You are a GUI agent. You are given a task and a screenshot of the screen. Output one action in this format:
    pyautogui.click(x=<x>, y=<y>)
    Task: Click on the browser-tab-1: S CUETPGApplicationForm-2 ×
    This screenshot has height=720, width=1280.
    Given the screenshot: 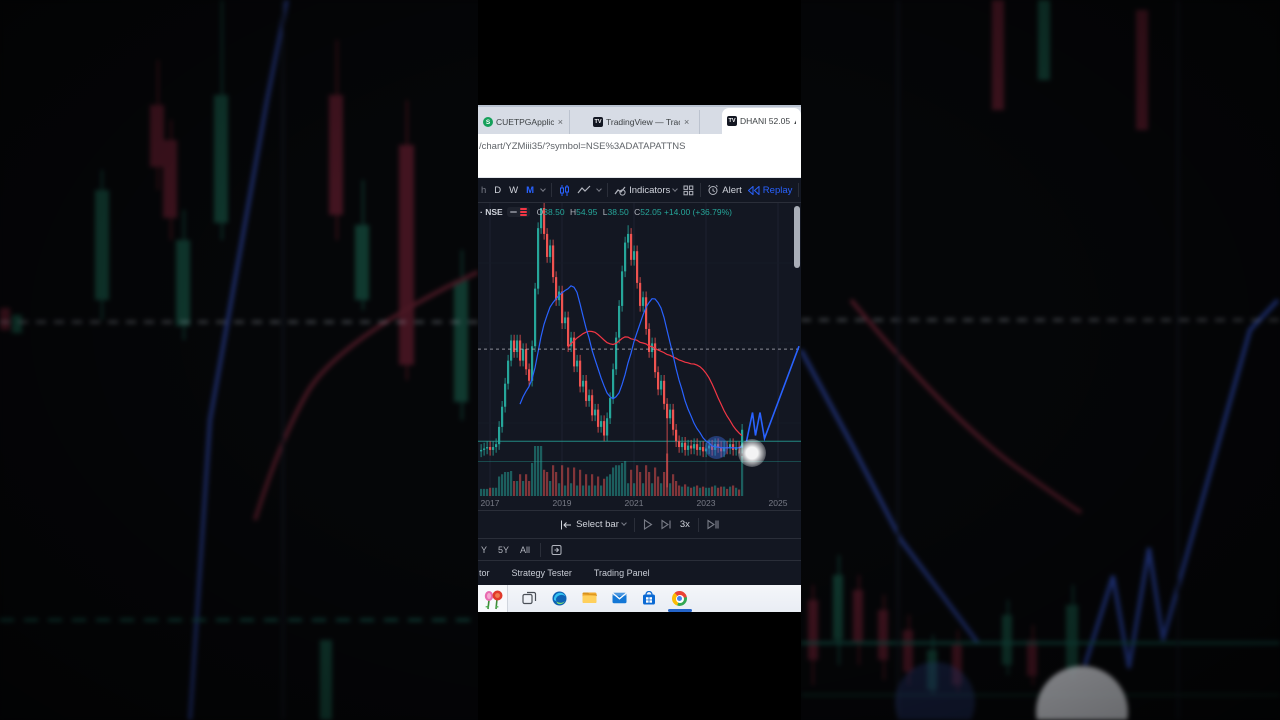 What is the action you would take?
    pyautogui.click(x=524, y=122)
    